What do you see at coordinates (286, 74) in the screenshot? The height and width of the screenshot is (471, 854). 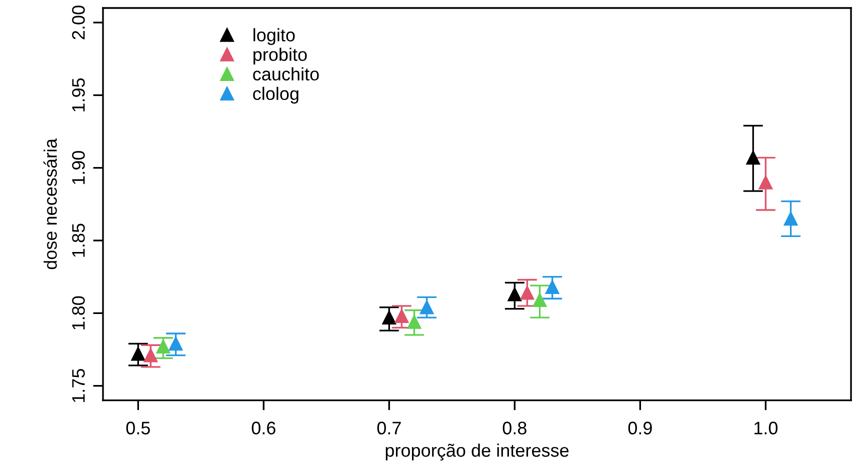 I see `legend-label: cauchito` at bounding box center [286, 74].